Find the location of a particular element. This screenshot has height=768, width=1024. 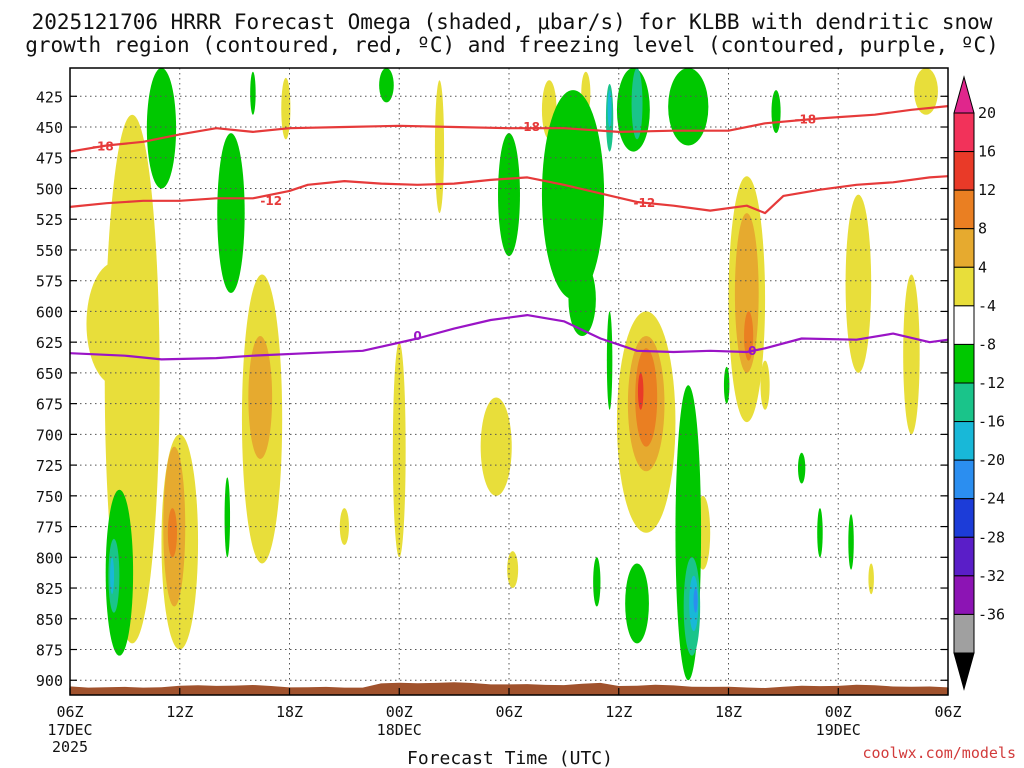

colorbar-top-arrow is located at coordinates (964, 94).